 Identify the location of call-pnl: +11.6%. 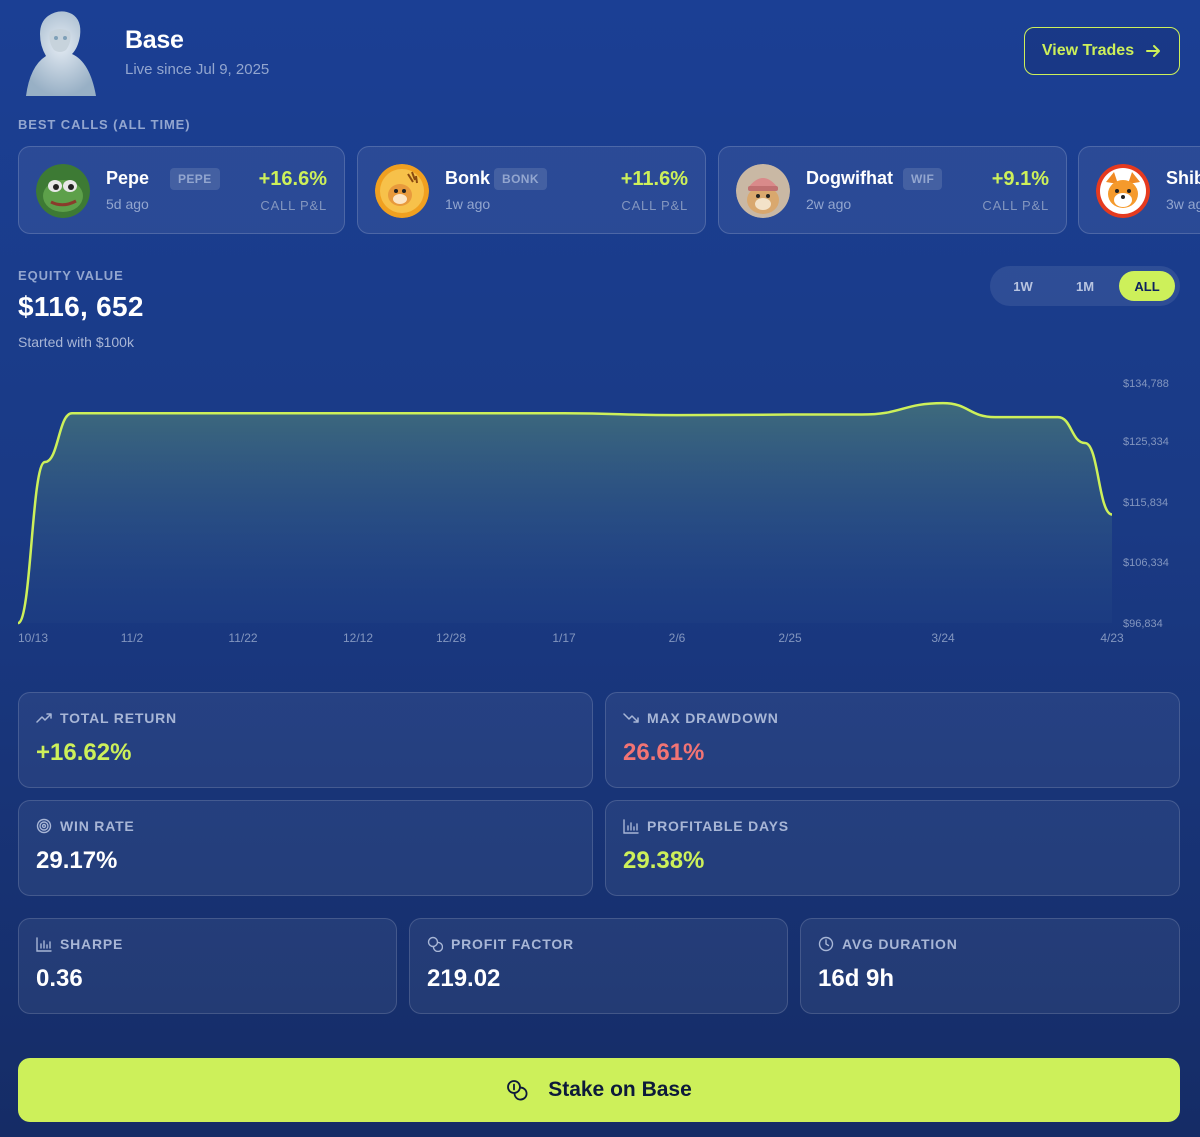
(654, 179).